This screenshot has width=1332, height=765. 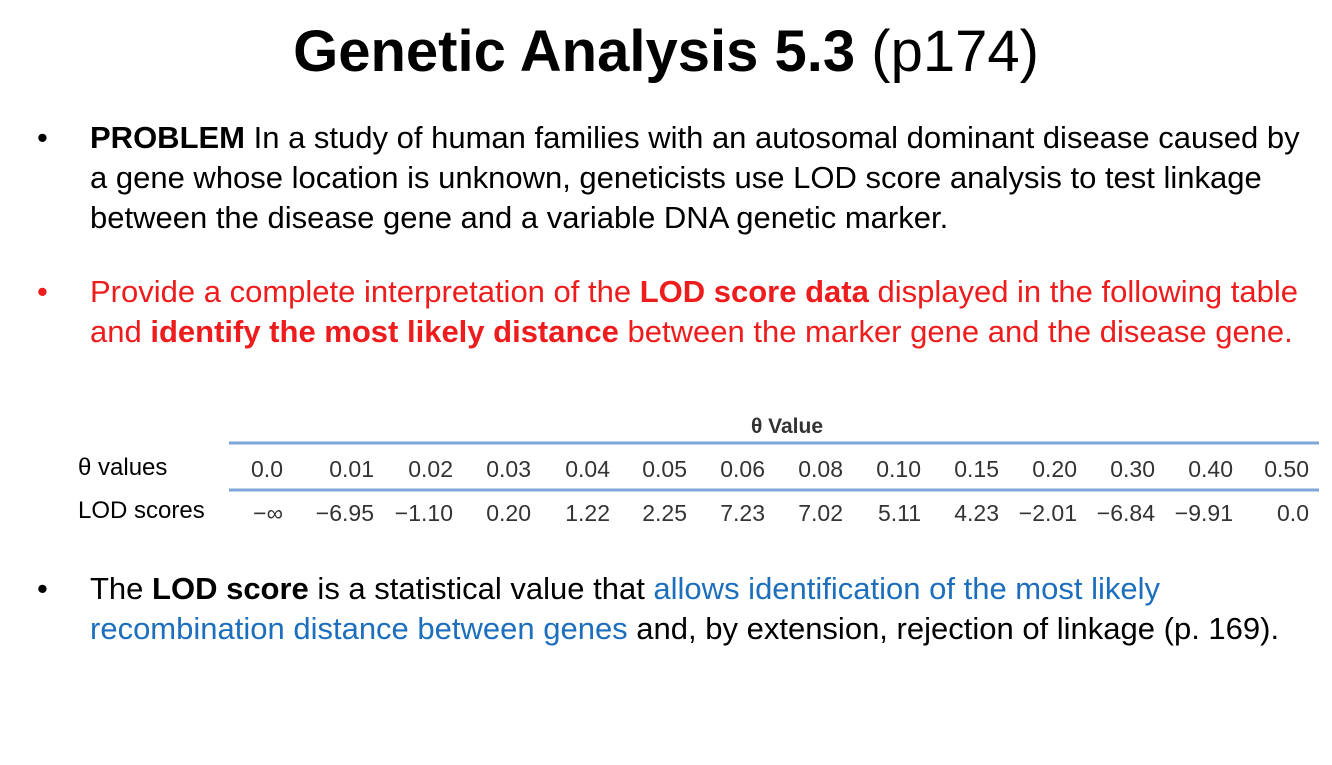 What do you see at coordinates (351, 469) in the screenshot?
I see `theta-value-cell: 0.01` at bounding box center [351, 469].